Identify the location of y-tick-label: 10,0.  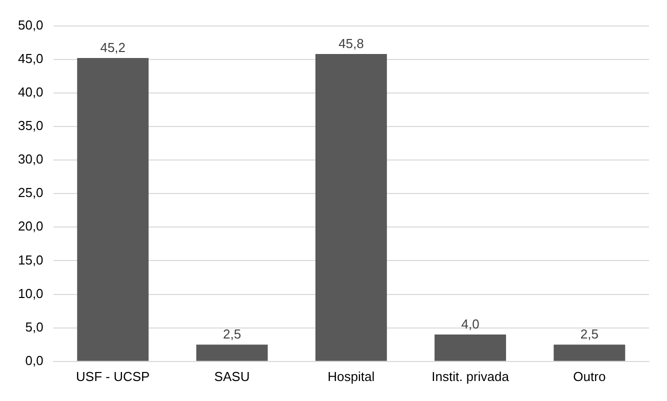
(31, 293).